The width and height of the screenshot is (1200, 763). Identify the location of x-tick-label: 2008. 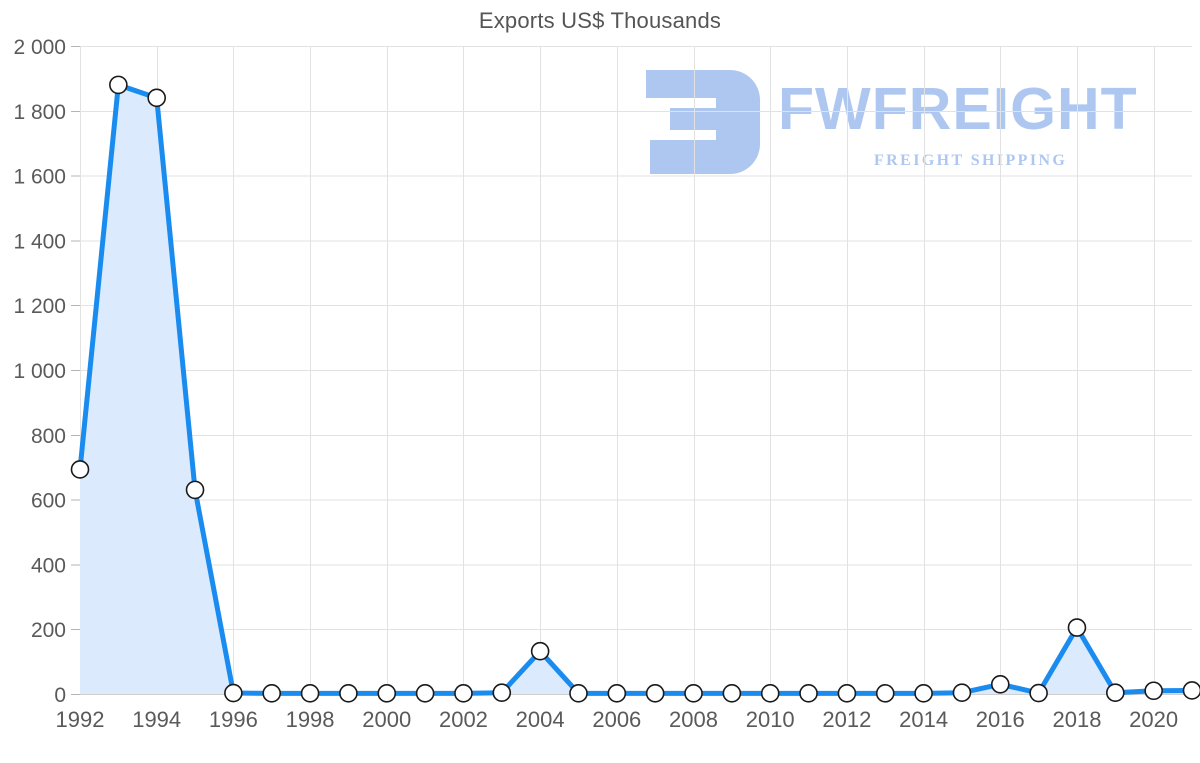
(693, 719).